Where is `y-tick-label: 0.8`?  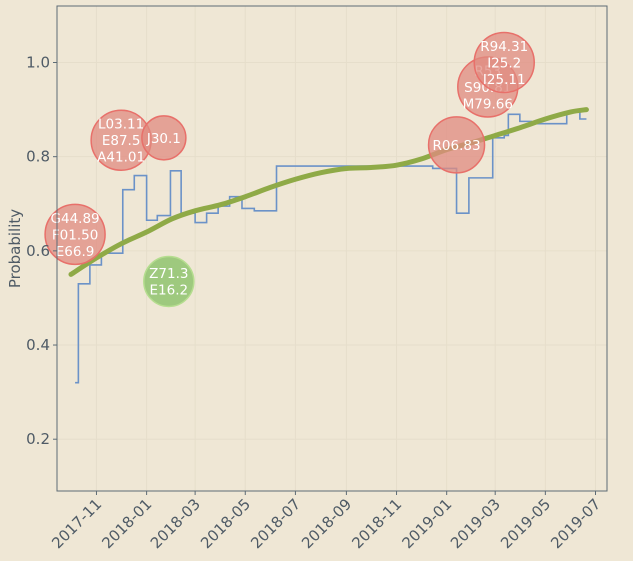 y-tick-label: 0.8 is located at coordinates (38, 157).